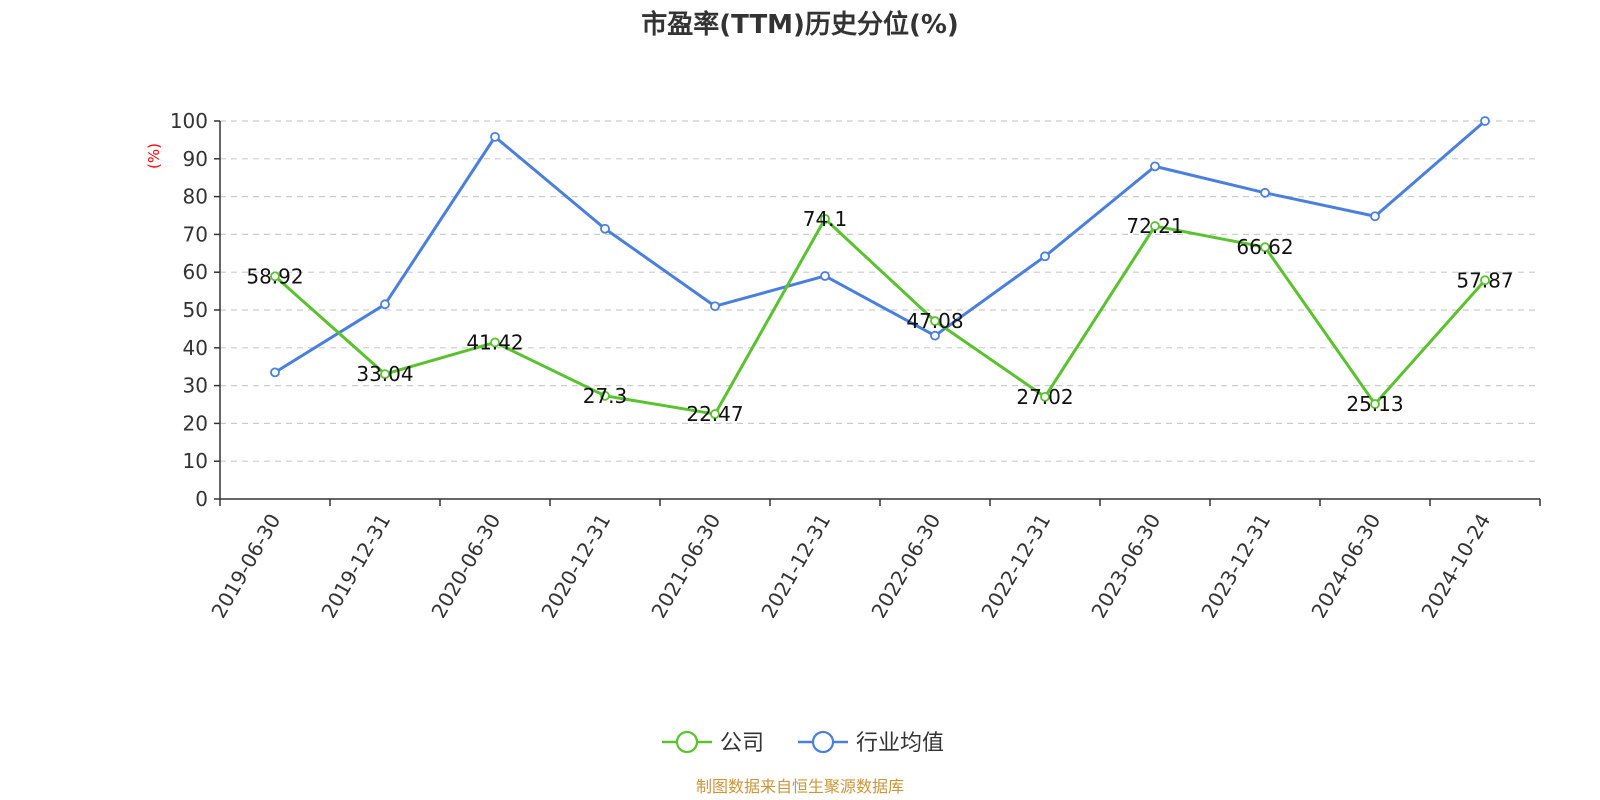  I want to click on y-tick-label: 60, so click(195, 272).